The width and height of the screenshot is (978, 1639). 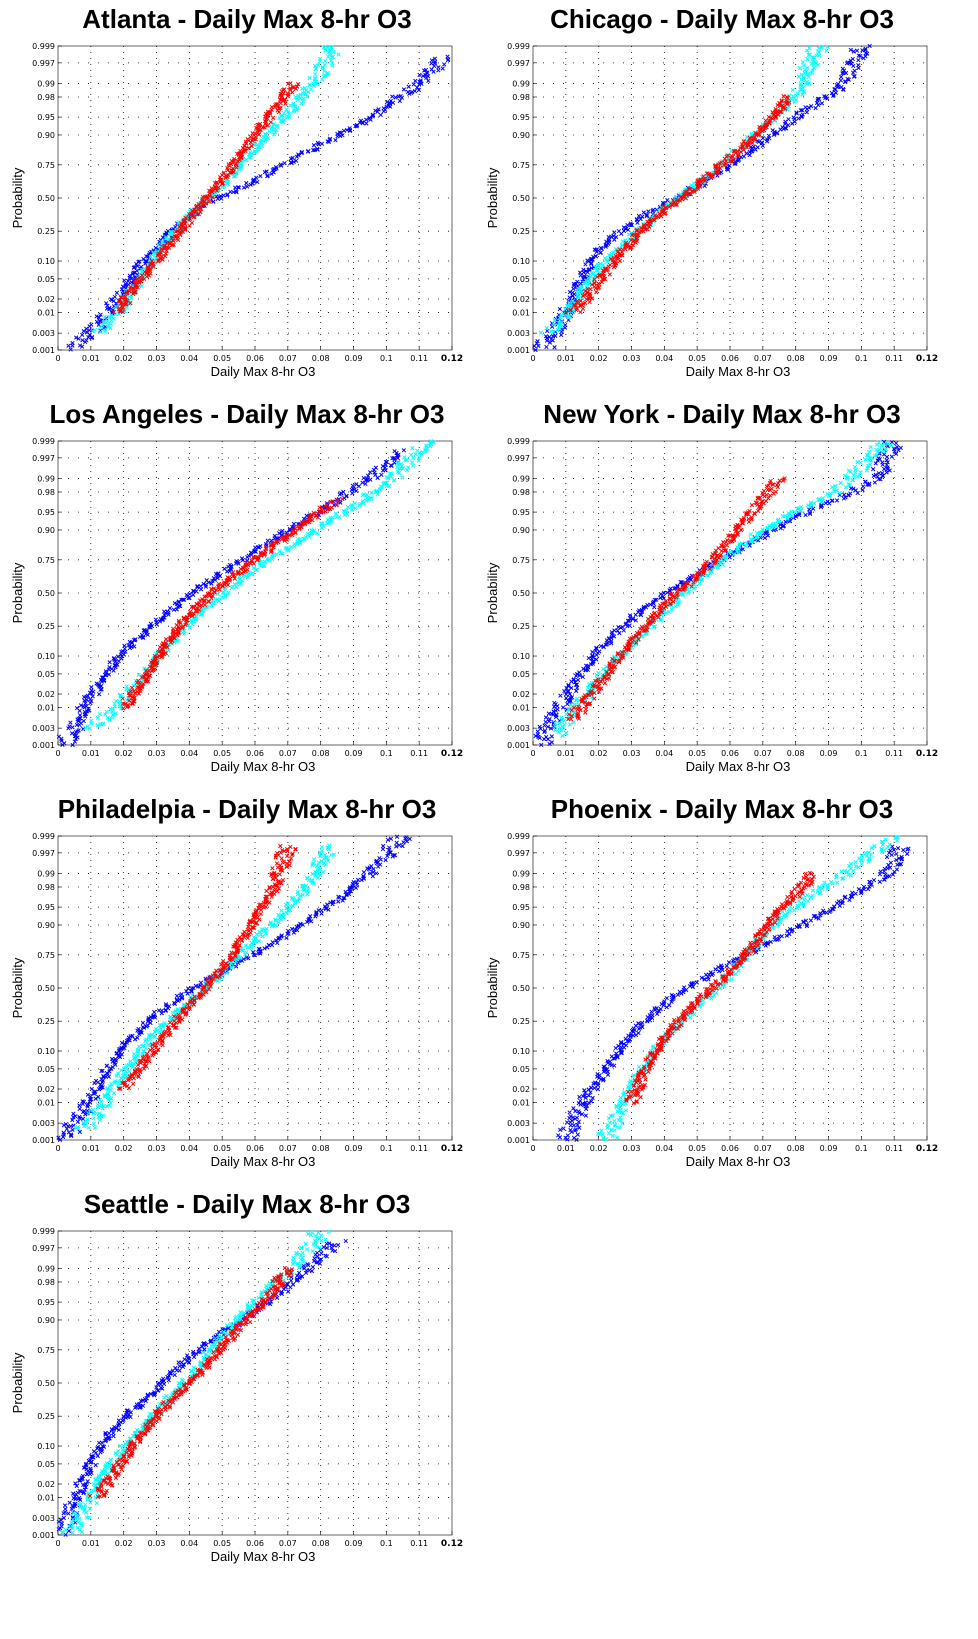 What do you see at coordinates (521, 530) in the screenshot?
I see `y-tick-label: 0.90` at bounding box center [521, 530].